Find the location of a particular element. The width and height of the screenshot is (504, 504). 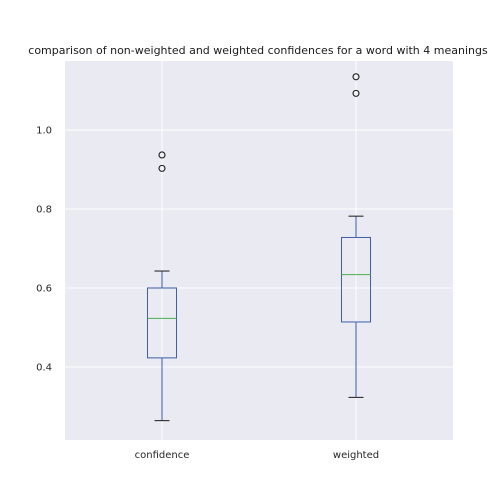

y-tick-label: 0.4 is located at coordinates (44, 367).